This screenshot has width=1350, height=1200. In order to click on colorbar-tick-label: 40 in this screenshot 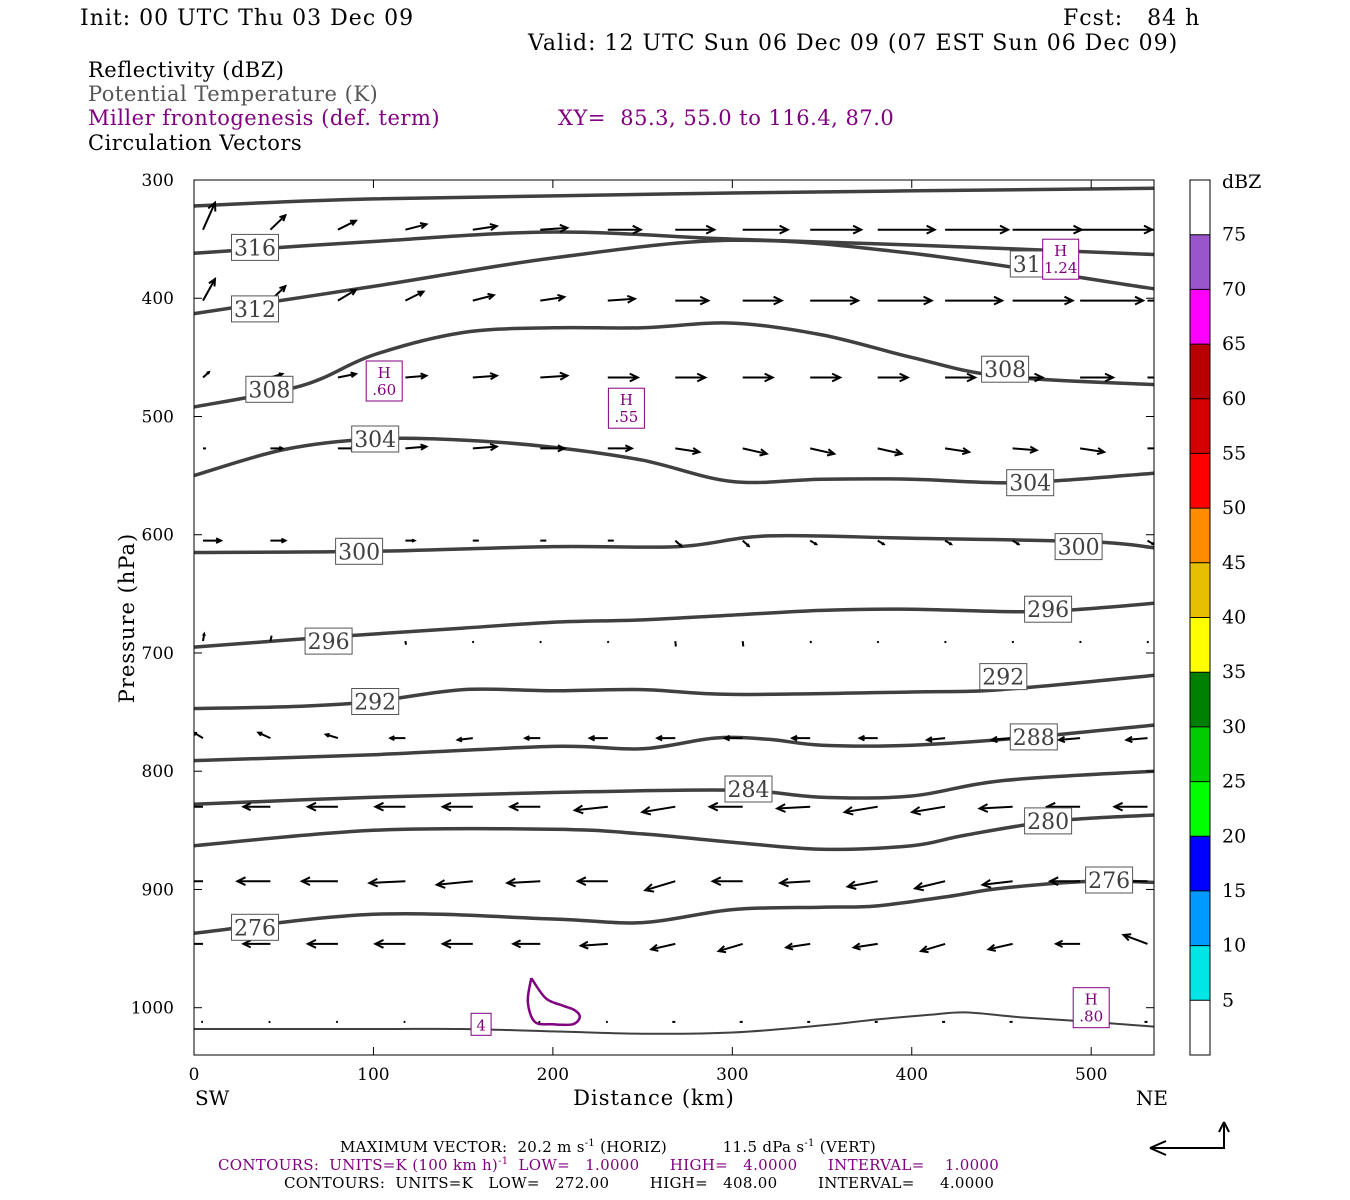, I will do `click(1234, 618)`.